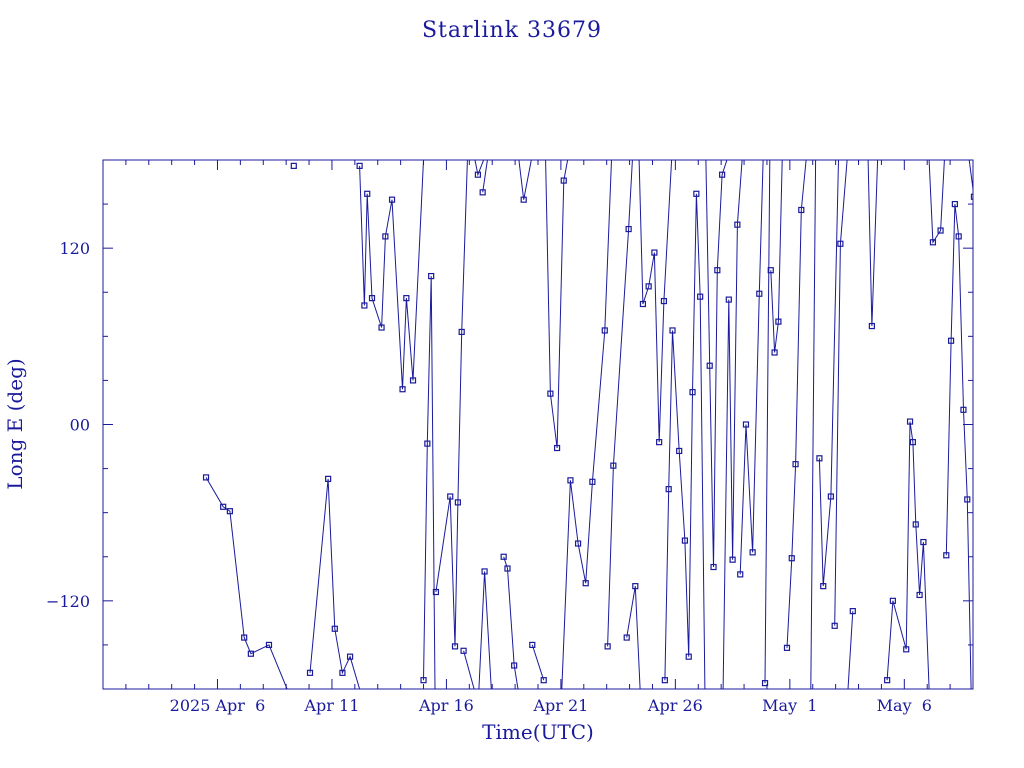 This screenshot has width=1024, height=768. I want to click on chart-title: Starlink 33679, so click(512, 30).